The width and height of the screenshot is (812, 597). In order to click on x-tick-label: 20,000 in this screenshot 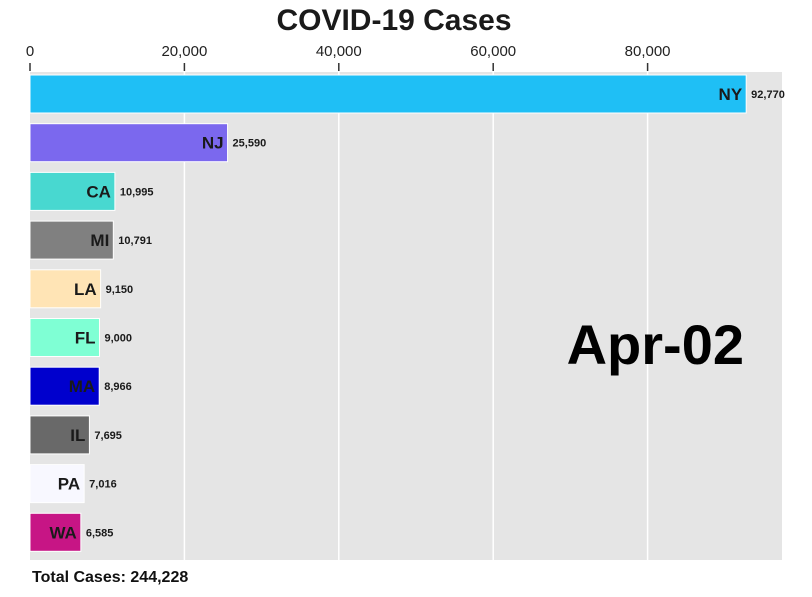, I will do `click(184, 51)`.